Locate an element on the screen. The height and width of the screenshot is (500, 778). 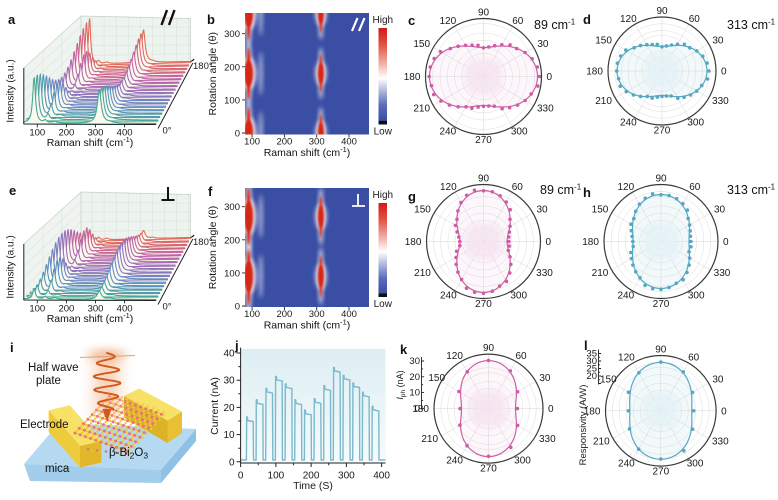
svg-text: k is located at coordinates (404, 349).